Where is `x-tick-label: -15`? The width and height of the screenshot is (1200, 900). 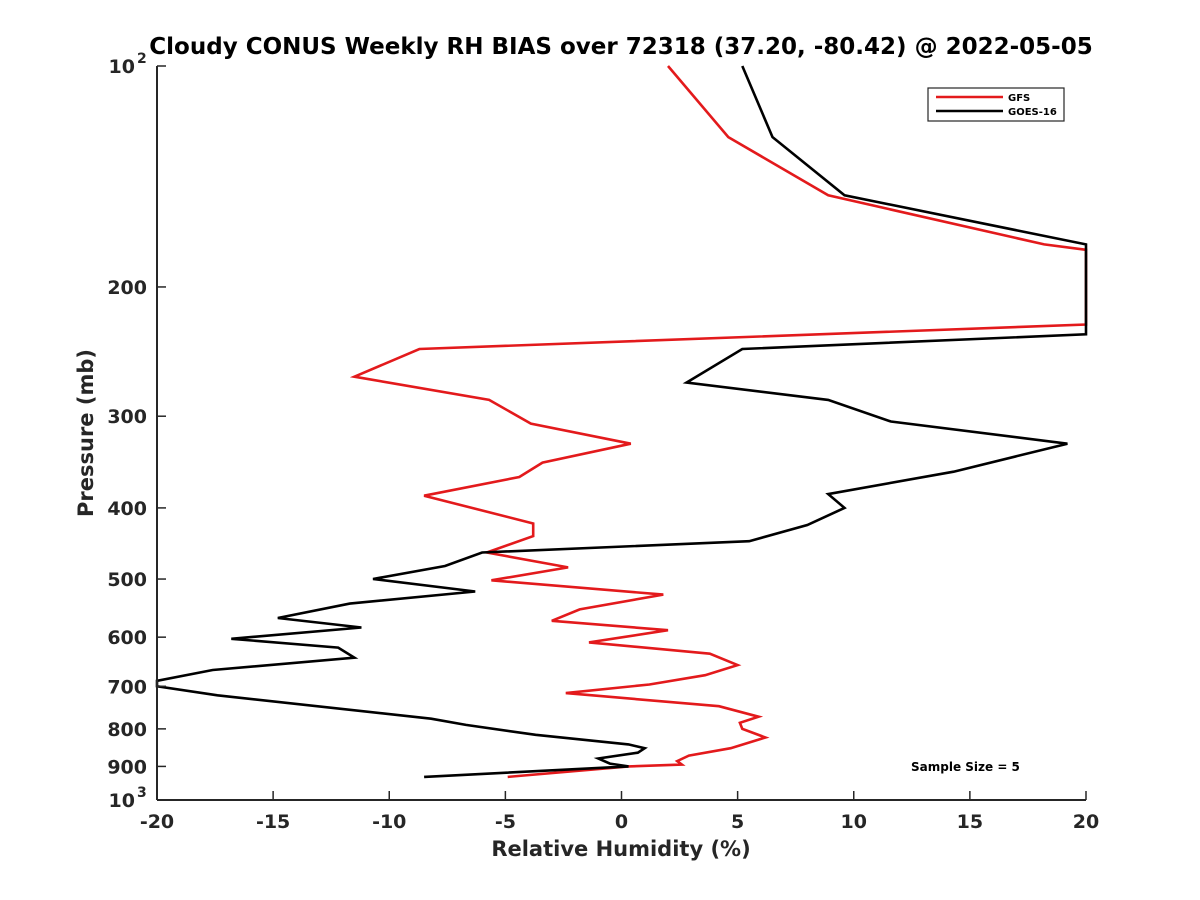 x-tick-label: -15 is located at coordinates (273, 822).